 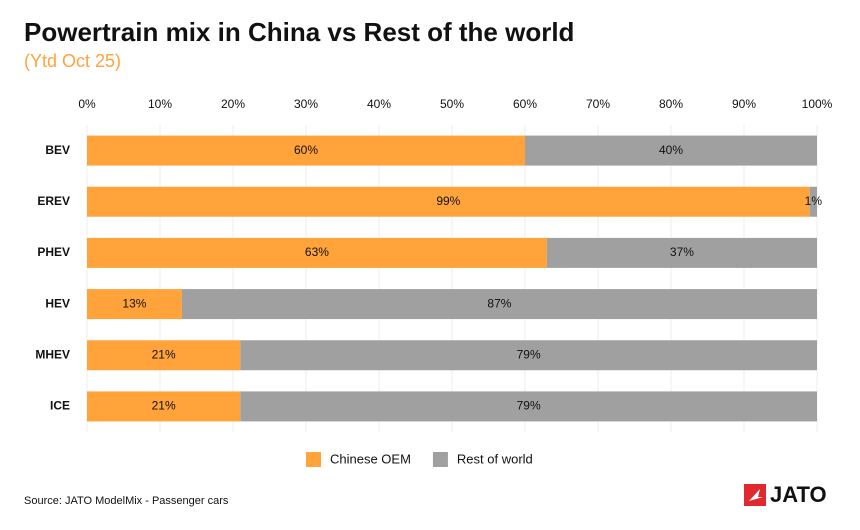 What do you see at coordinates (495, 458) in the screenshot?
I see `legend-label: Rest of world` at bounding box center [495, 458].